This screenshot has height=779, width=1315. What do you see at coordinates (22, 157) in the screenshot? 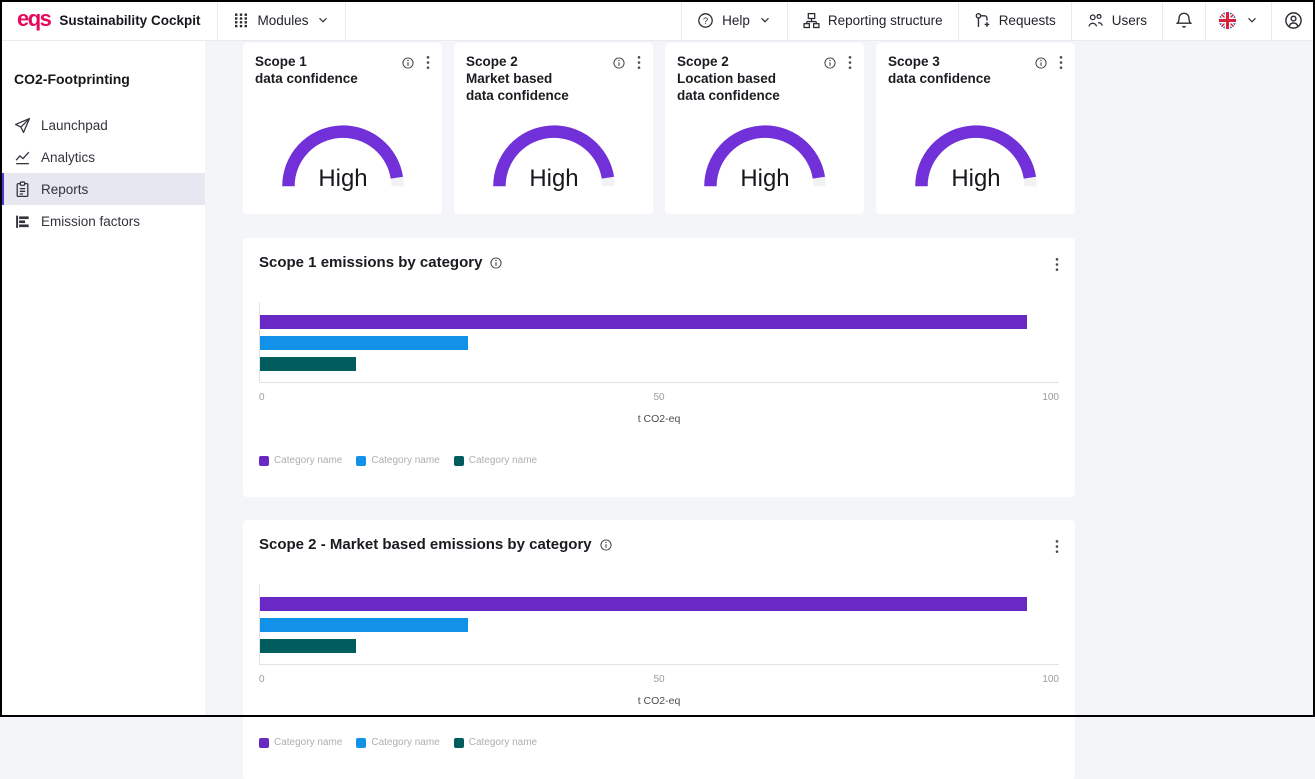
I see `analytics-icon` at bounding box center [22, 157].